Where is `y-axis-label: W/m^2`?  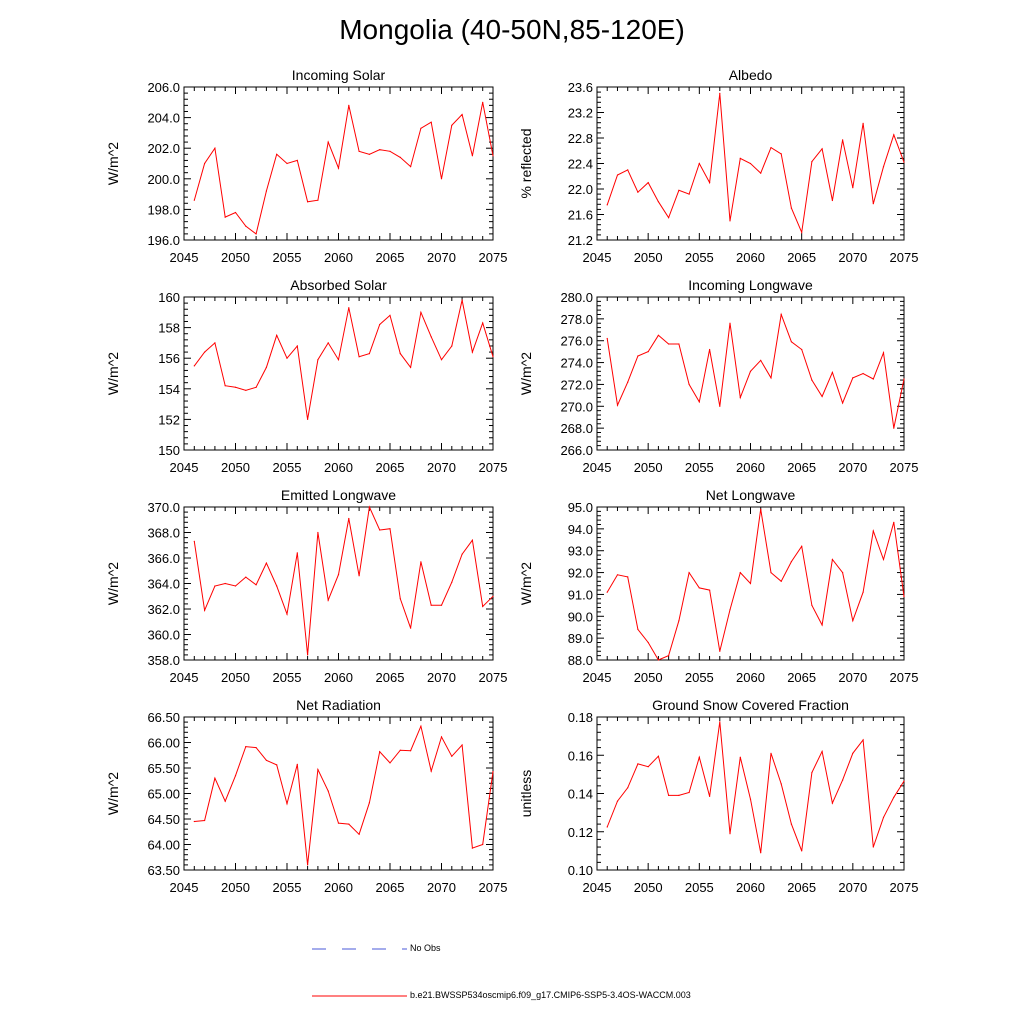
y-axis-label: W/m^2 is located at coordinates (113, 163).